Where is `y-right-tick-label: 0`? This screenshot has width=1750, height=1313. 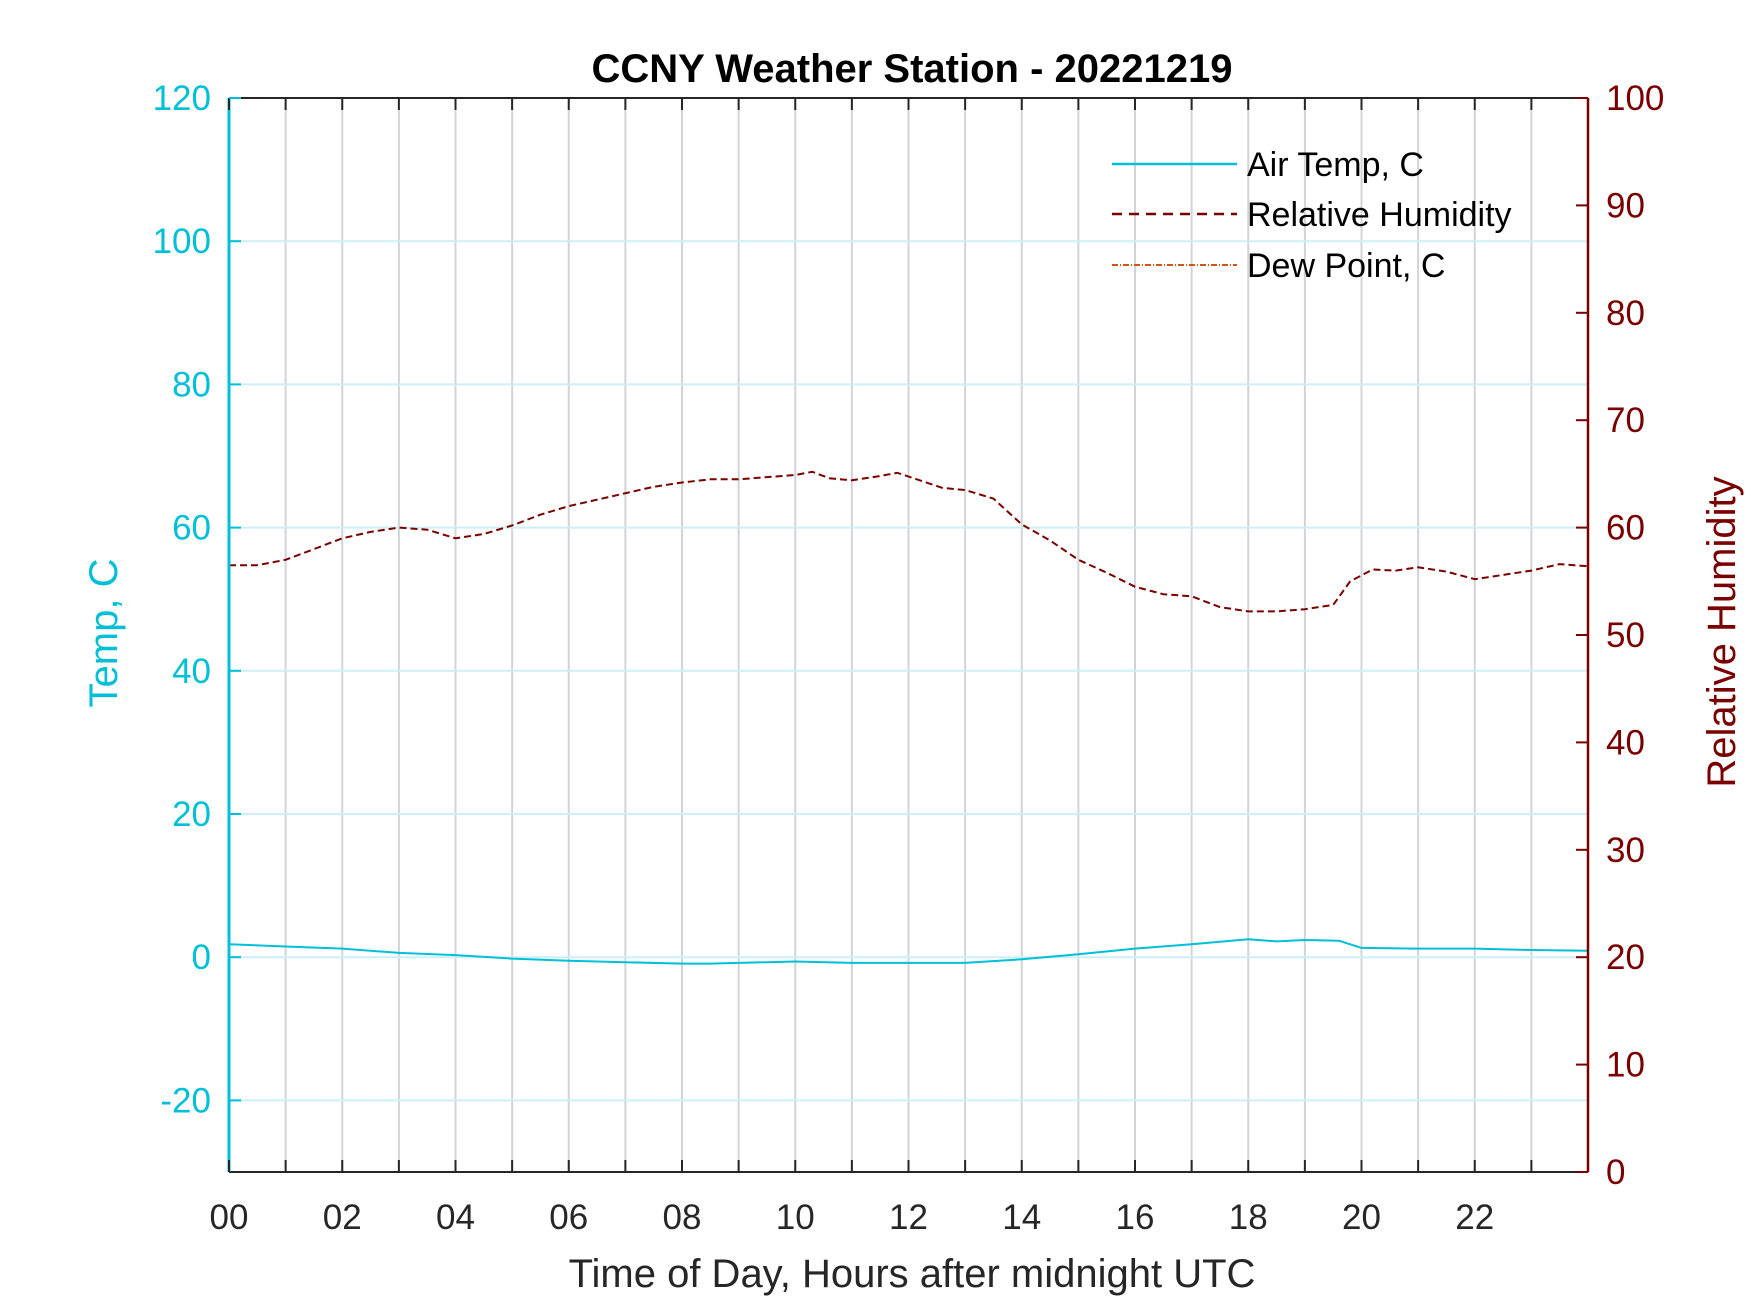
y-right-tick-label: 0 is located at coordinates (1615, 1172).